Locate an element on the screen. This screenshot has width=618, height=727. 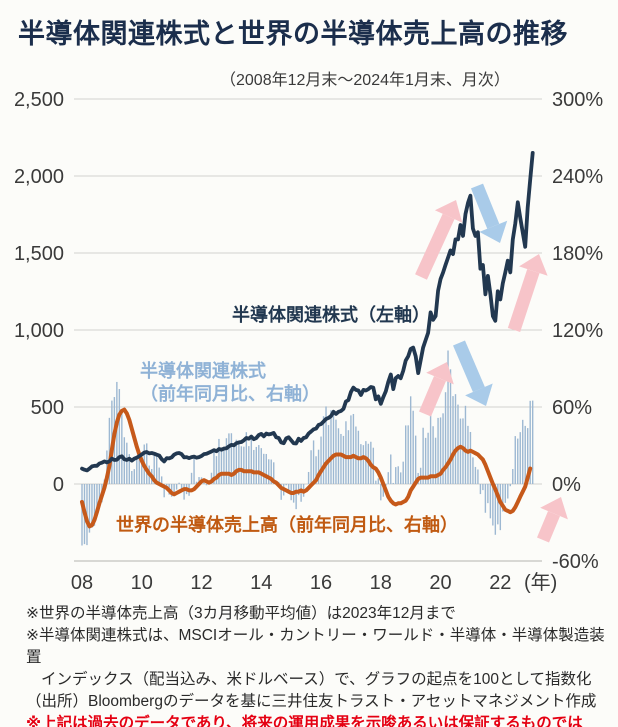
right-axis-tick: 0% is located at coordinates (566, 485).